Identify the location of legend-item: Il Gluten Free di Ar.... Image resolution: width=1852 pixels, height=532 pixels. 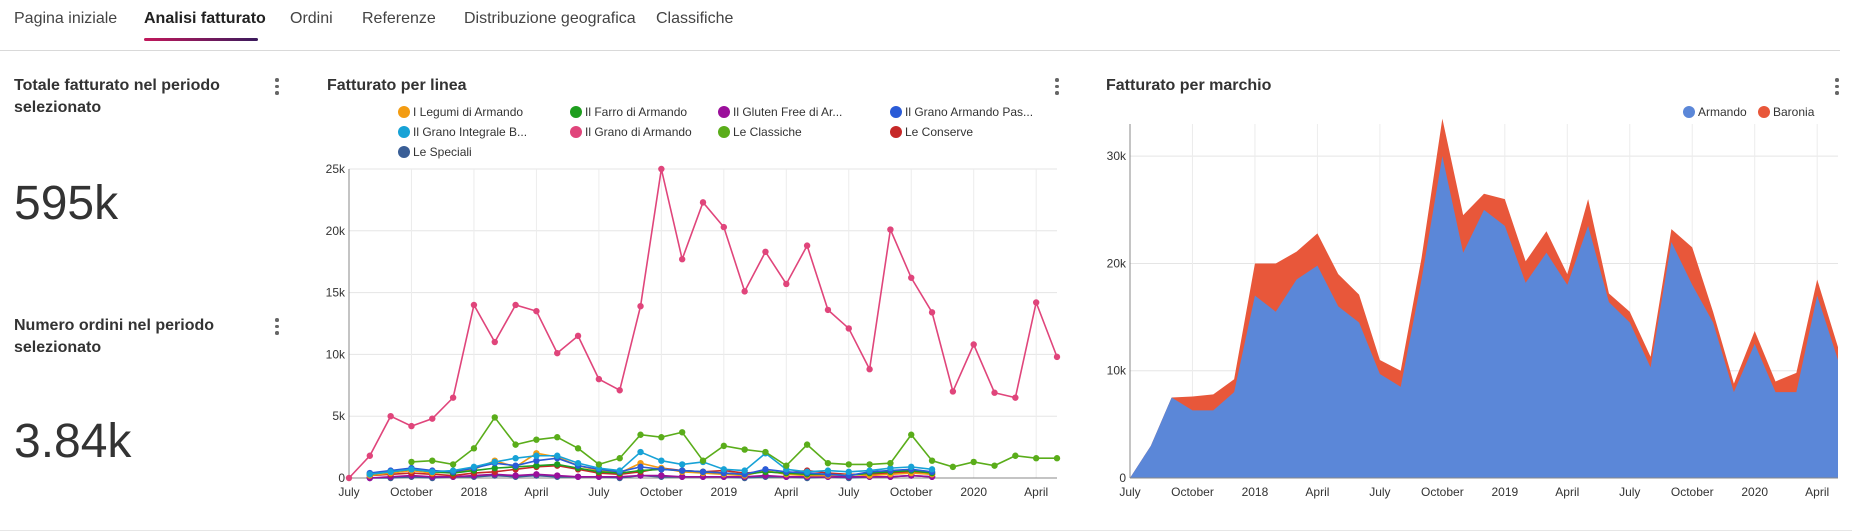
(780, 112).